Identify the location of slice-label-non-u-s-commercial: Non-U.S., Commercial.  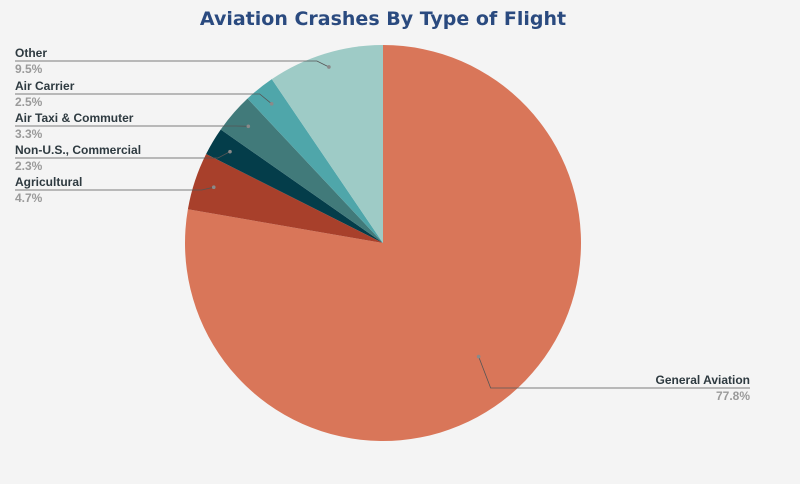
(78, 150).